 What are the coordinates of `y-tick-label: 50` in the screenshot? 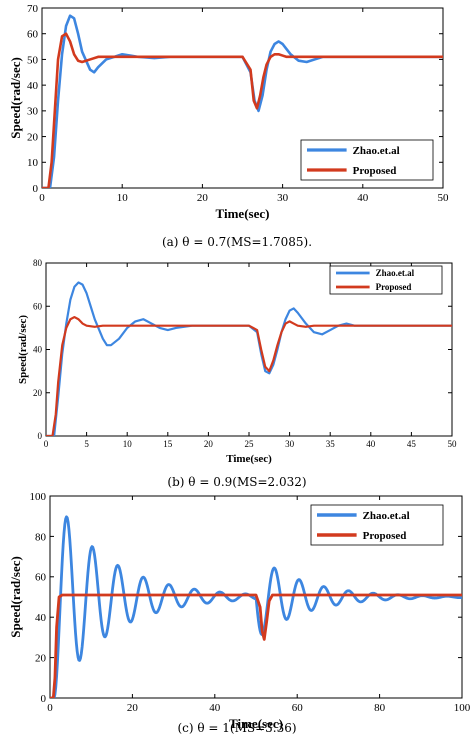 It's located at (33, 60).